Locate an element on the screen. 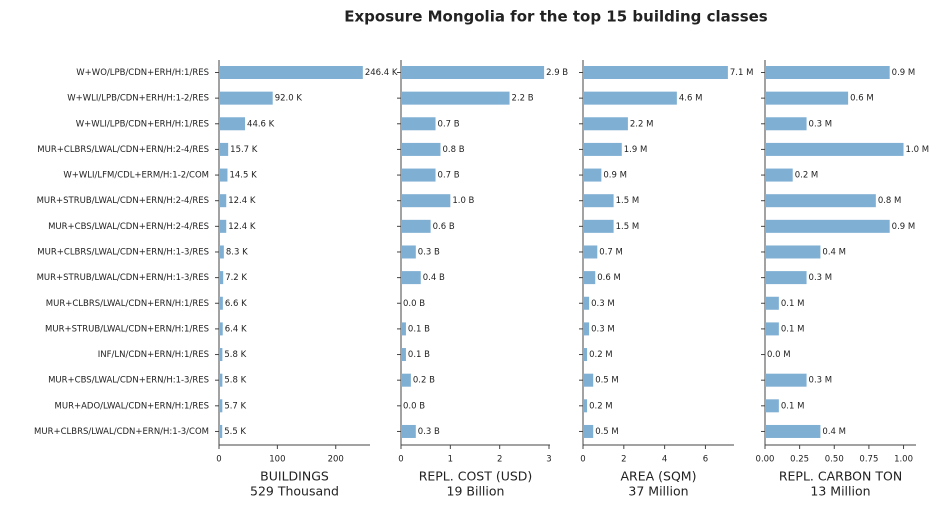 The image size is (947, 510). x-tick-label: 4 is located at coordinates (664, 460).